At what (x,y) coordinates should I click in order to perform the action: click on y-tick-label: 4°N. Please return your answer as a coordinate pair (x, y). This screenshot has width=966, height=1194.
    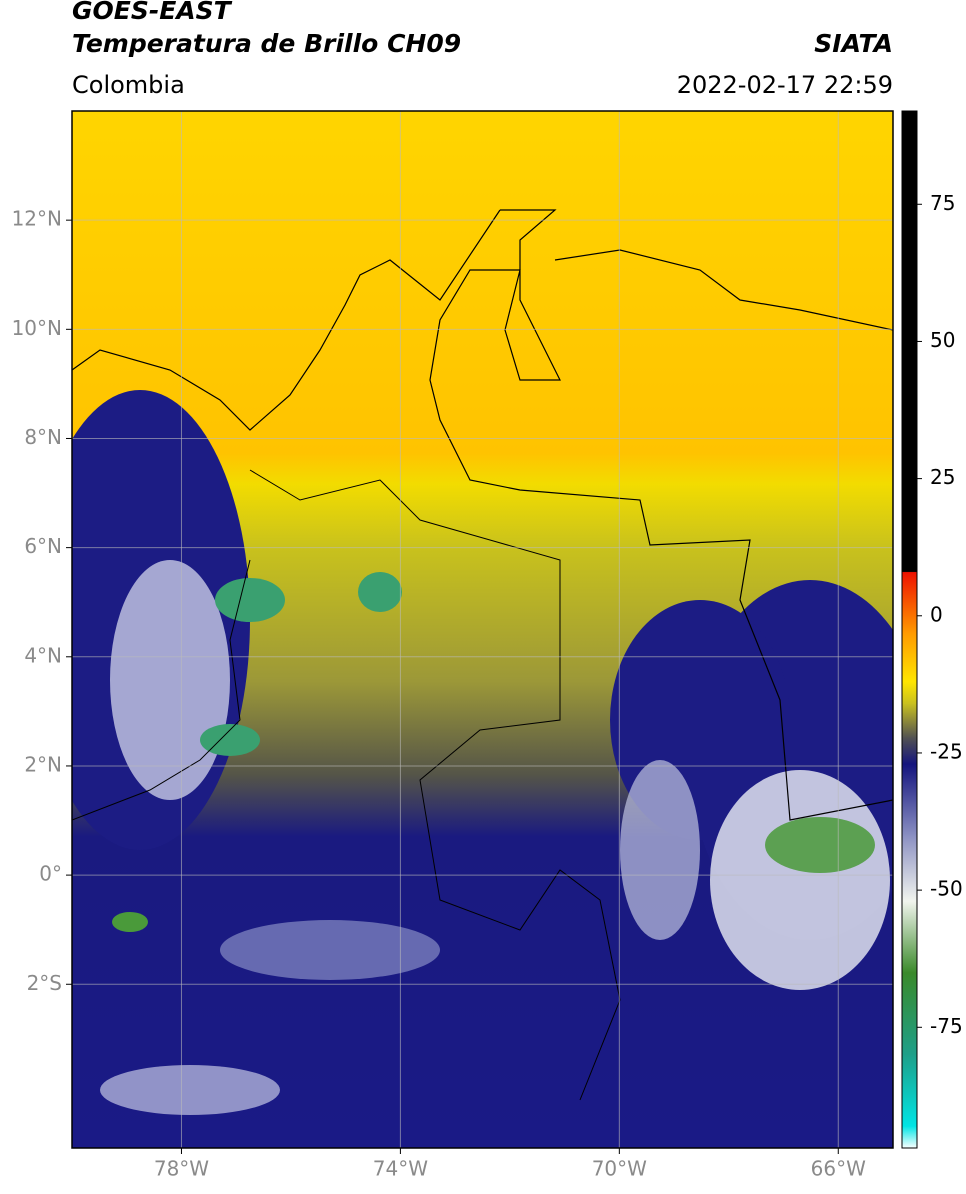
    Looking at the image, I should click on (43, 655).